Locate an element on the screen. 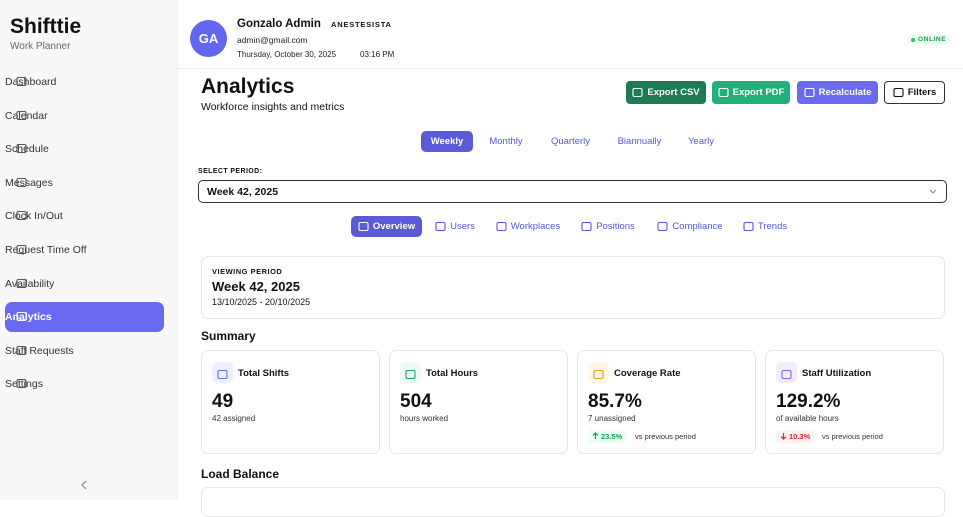  user-name: Gonzalo Admin is located at coordinates (279, 24).